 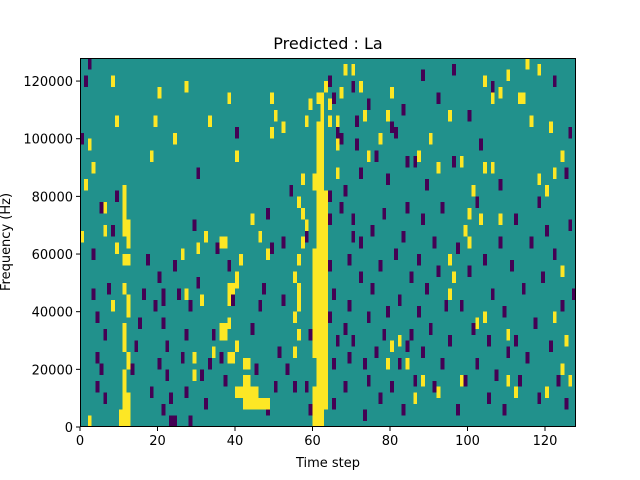 I want to click on x-tick-label: 80, so click(x=390, y=441).